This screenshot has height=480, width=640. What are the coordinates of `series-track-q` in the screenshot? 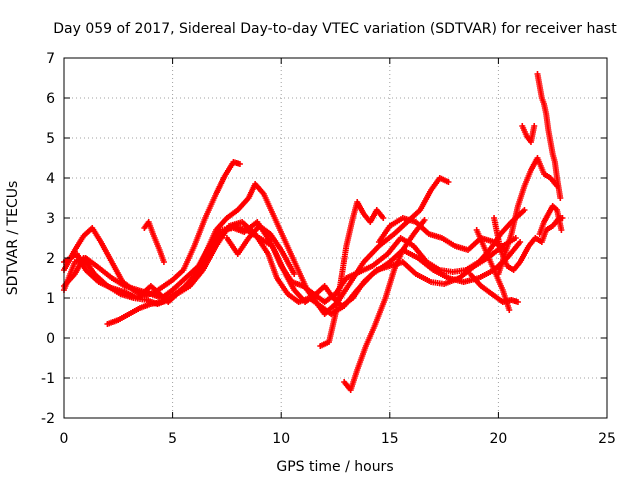 It's located at (550, 220).